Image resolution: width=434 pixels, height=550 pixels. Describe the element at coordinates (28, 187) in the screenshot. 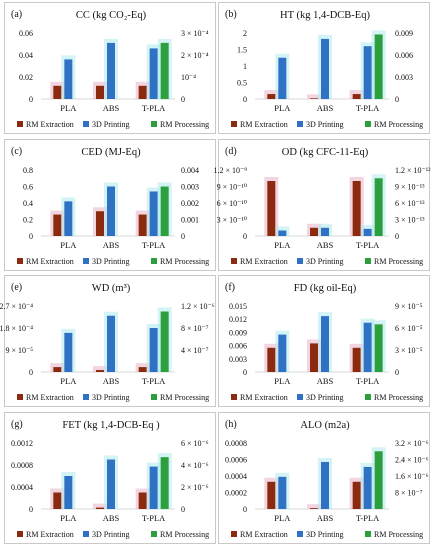

I see `left-tick-label: 0.6` at that location.